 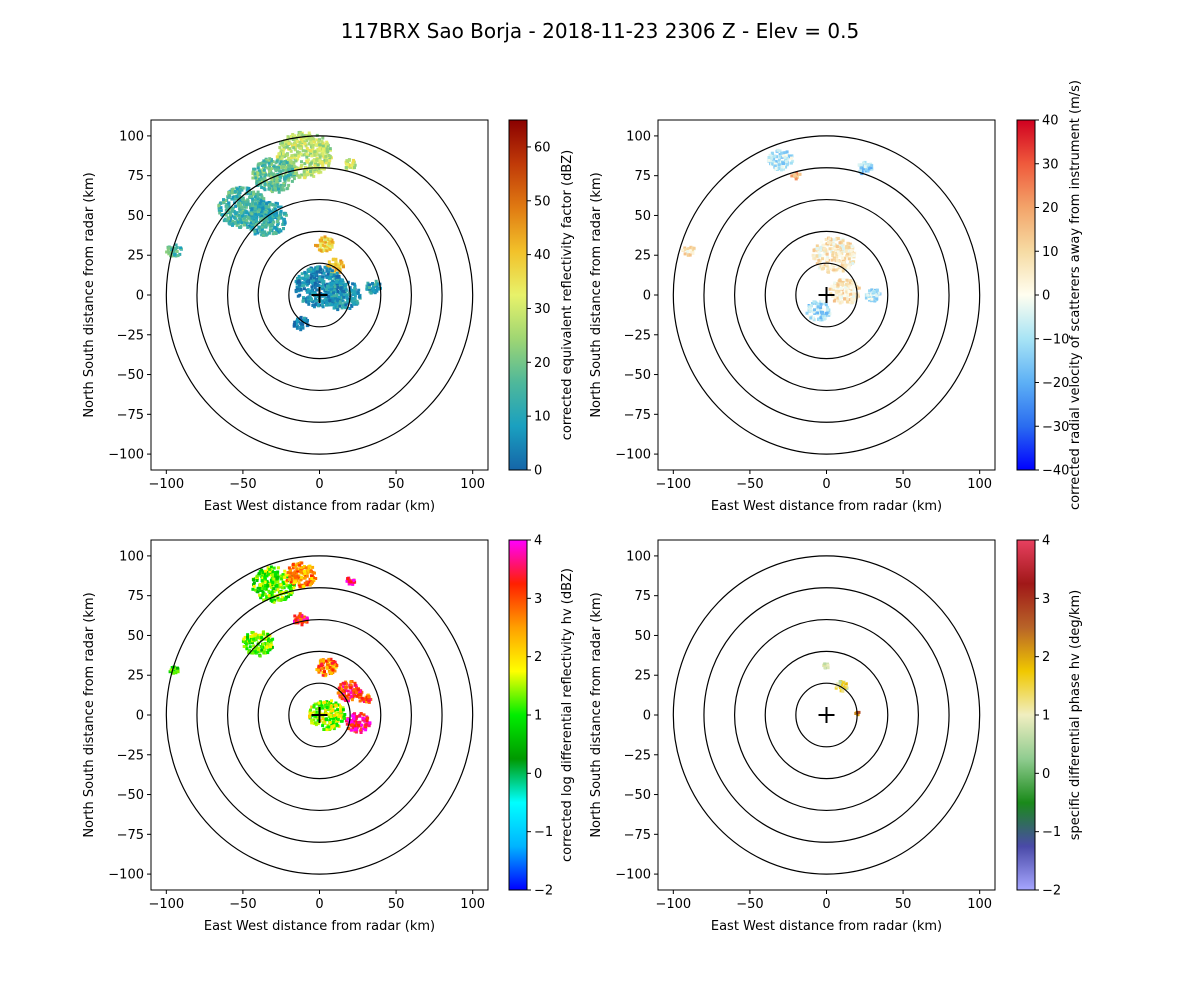 What do you see at coordinates (538, 599) in the screenshot?
I see `colorbar-tick-label: 3` at bounding box center [538, 599].